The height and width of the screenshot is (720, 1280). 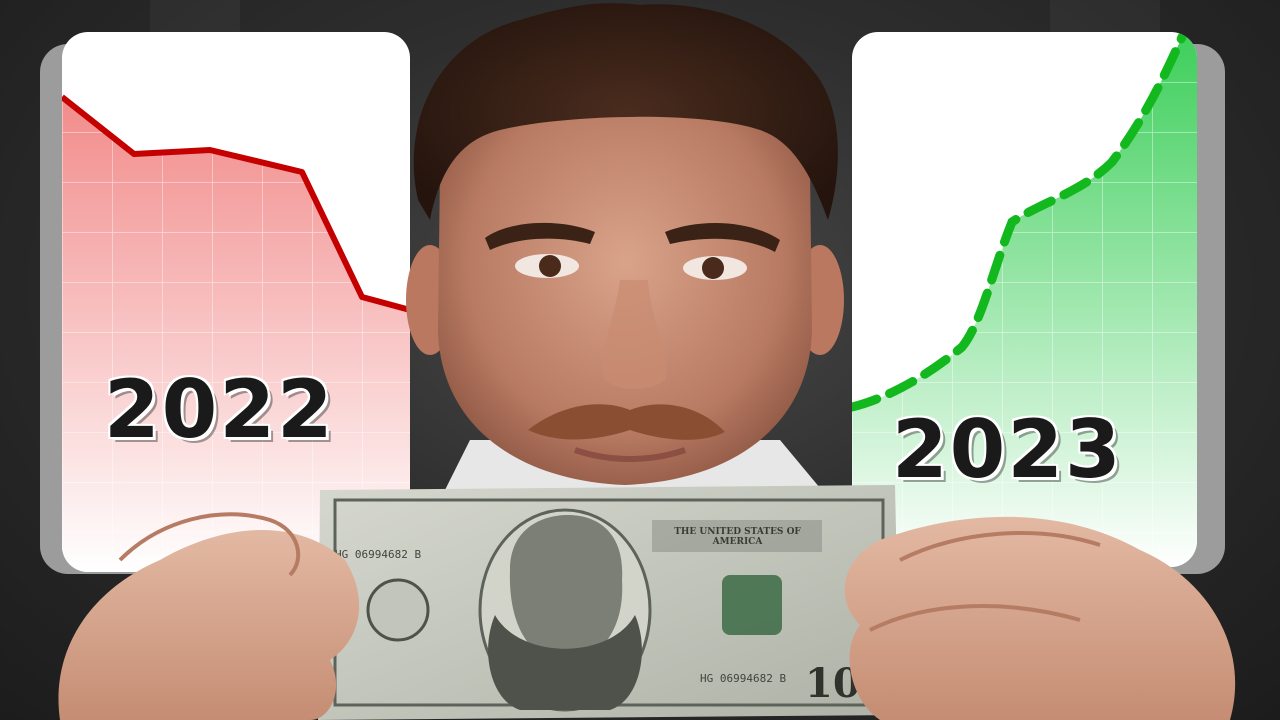 I want to click on bill-header-band, so click(x=737, y=536).